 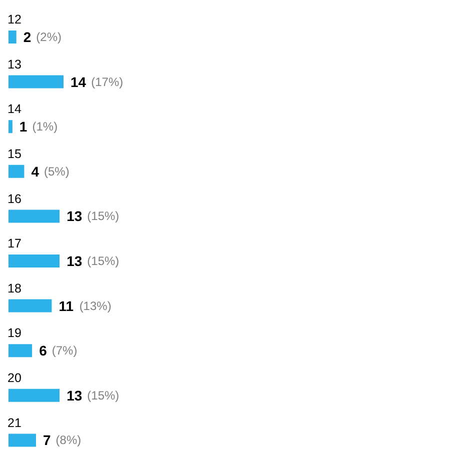 I want to click on y-tick-label: 14, so click(x=15, y=109).